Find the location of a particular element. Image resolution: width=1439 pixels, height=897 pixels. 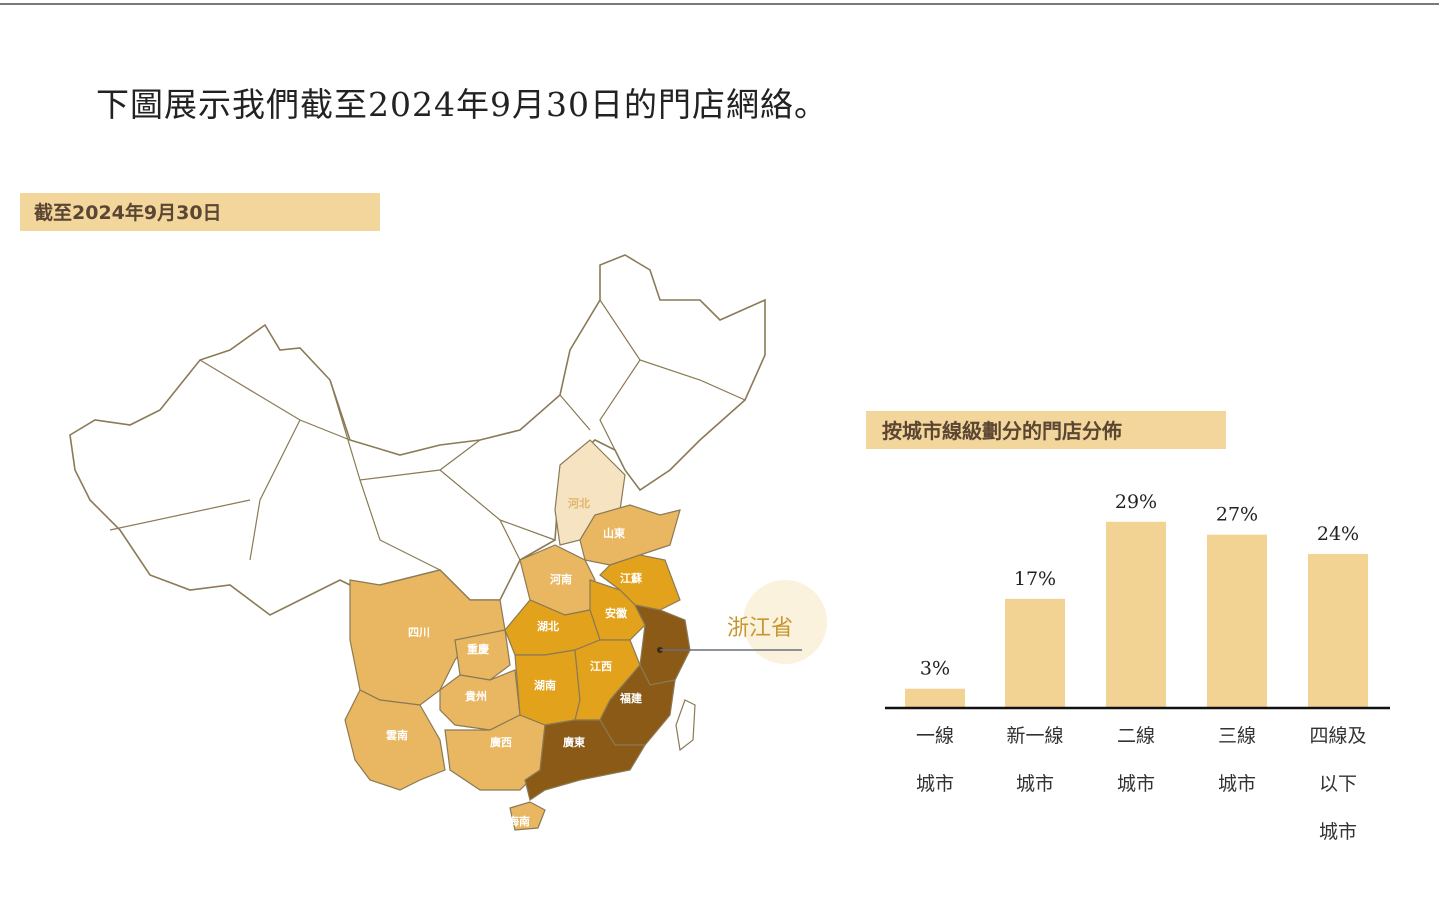

label-guangxi: 廣西 is located at coordinates (501, 742).